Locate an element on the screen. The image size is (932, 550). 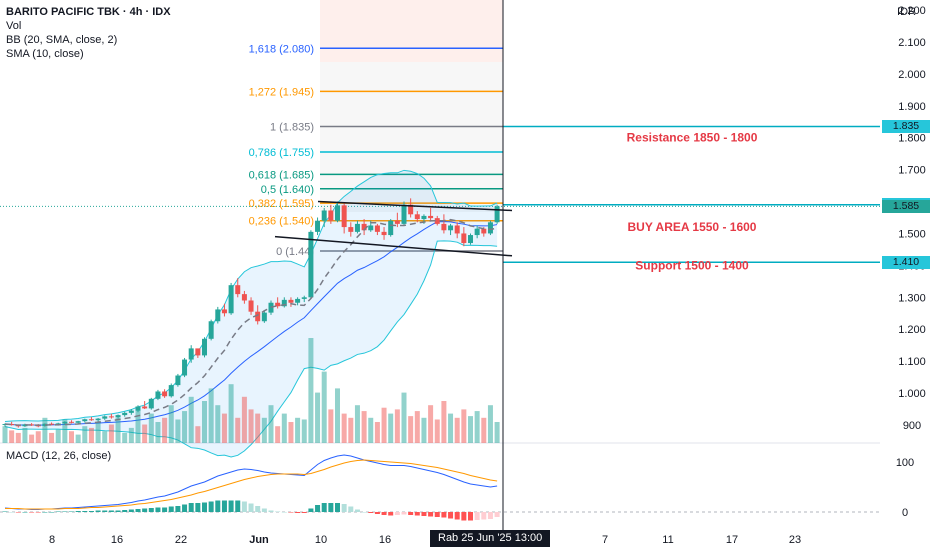
time-tick-5: 16 is located at coordinates (385, 540).